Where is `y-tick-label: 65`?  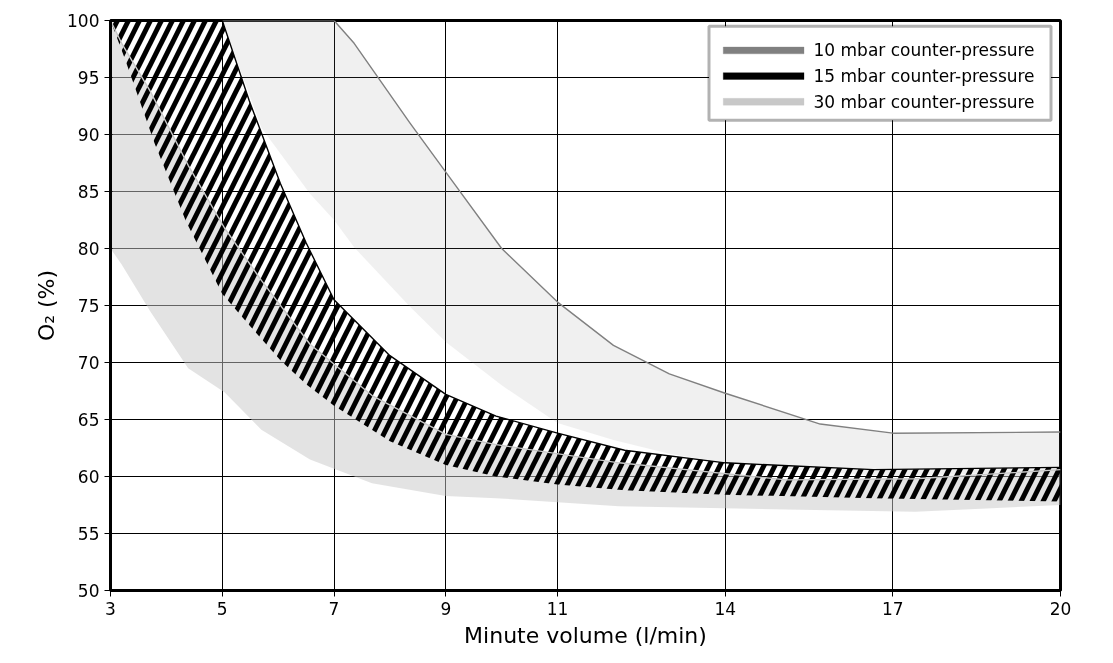 y-tick-label: 65 is located at coordinates (88, 420).